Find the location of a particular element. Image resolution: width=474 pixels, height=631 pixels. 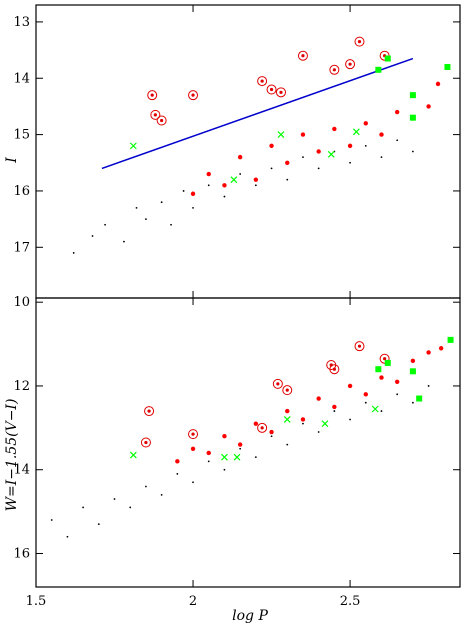

fit-line is located at coordinates (257, 113).